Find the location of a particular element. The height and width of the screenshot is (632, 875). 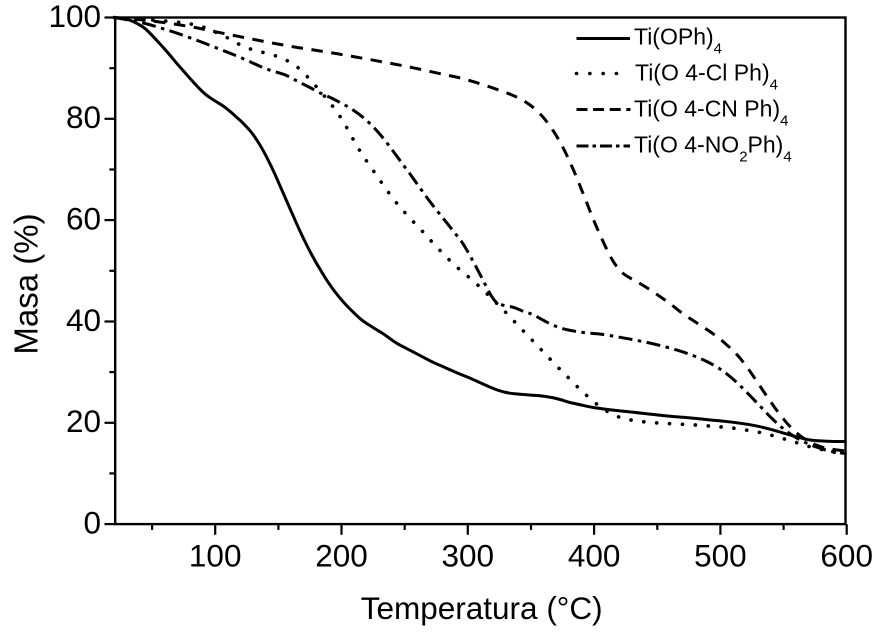

svg-text: 400 is located at coordinates (594, 556).